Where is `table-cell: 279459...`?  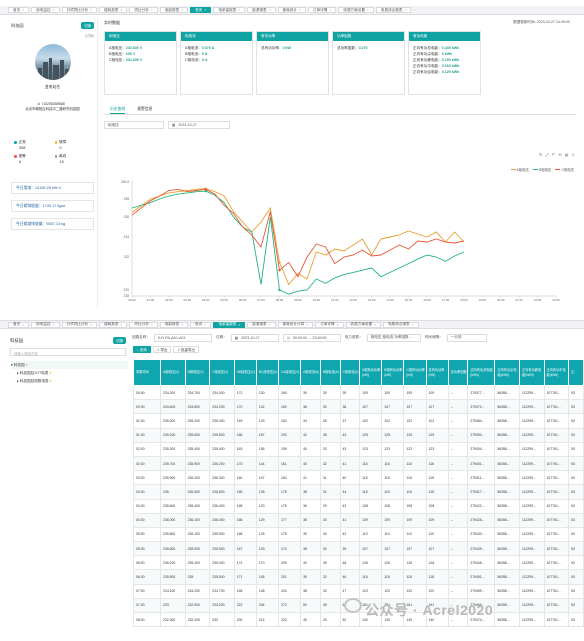
table-cell: 279459... is located at coordinates (481, 591).